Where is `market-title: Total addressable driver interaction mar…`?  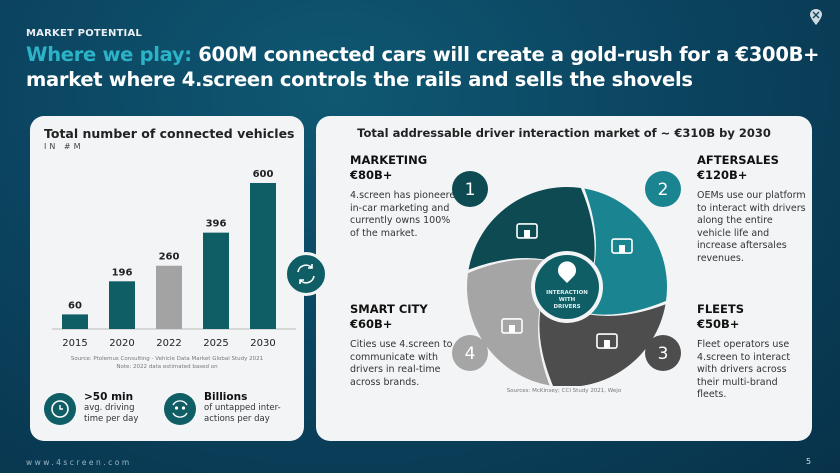 market-title: Total addressable driver interaction mar… is located at coordinates (564, 133).